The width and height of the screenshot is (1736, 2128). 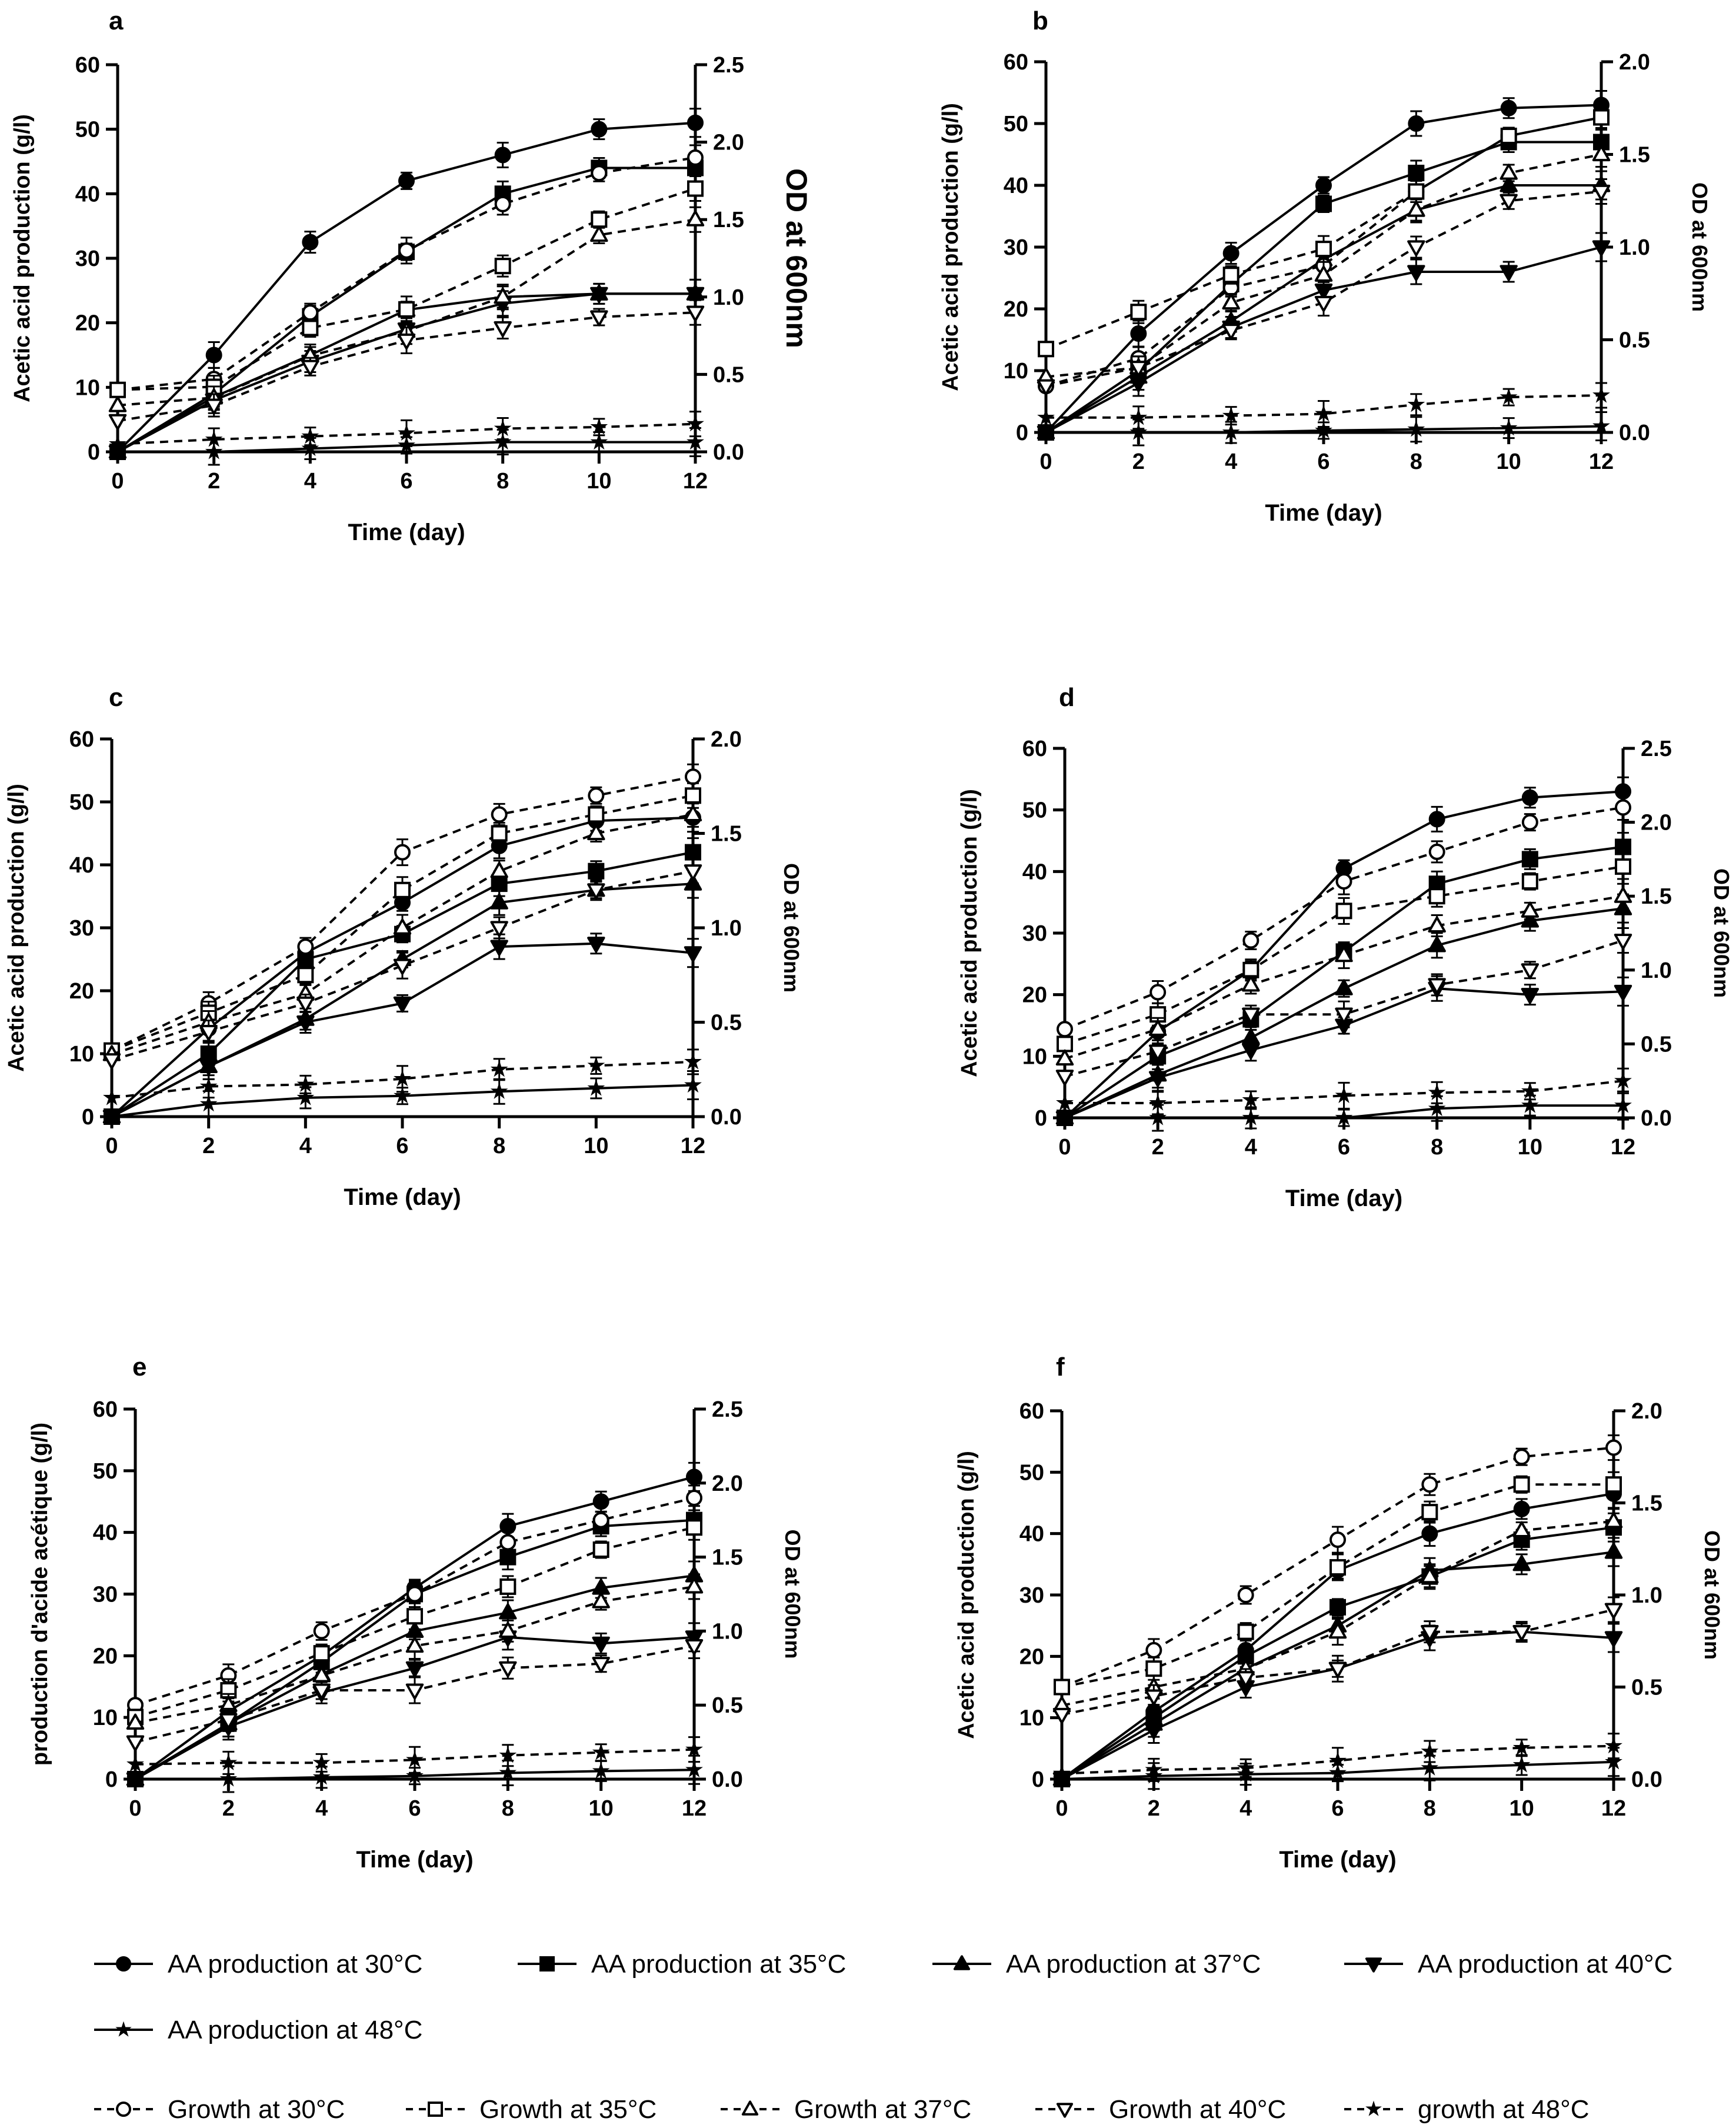 I want to click on y2-tick-label: 2.0, so click(x=1635, y=62).